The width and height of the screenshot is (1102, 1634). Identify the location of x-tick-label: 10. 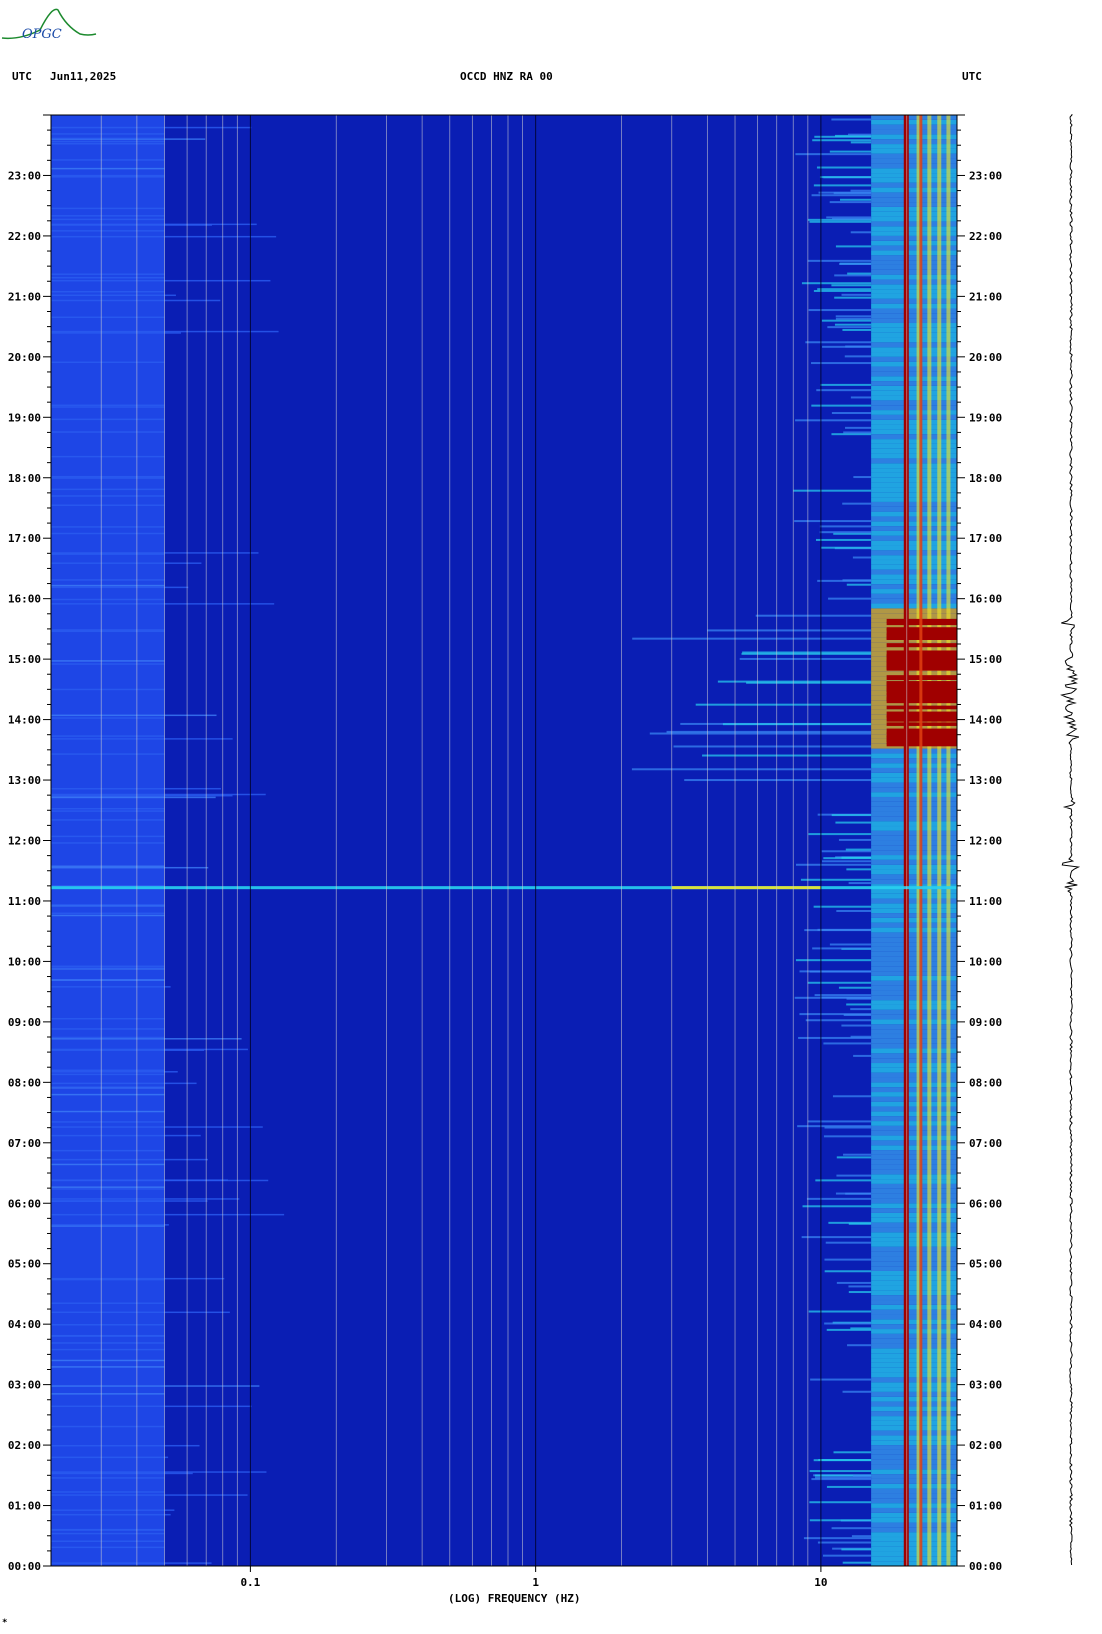
(820, 1582).